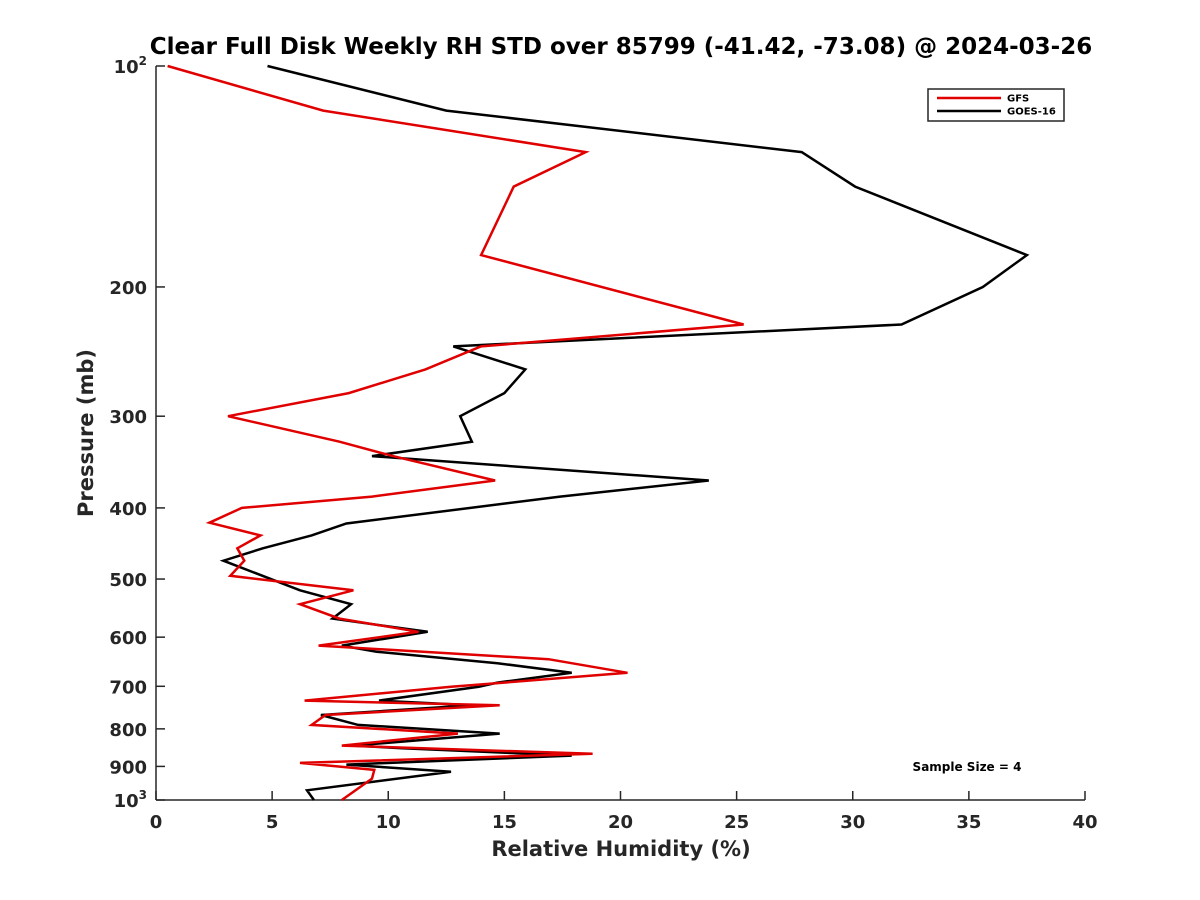 The width and height of the screenshot is (1200, 900). I want to click on y-tick-base: 200, so click(128, 288).